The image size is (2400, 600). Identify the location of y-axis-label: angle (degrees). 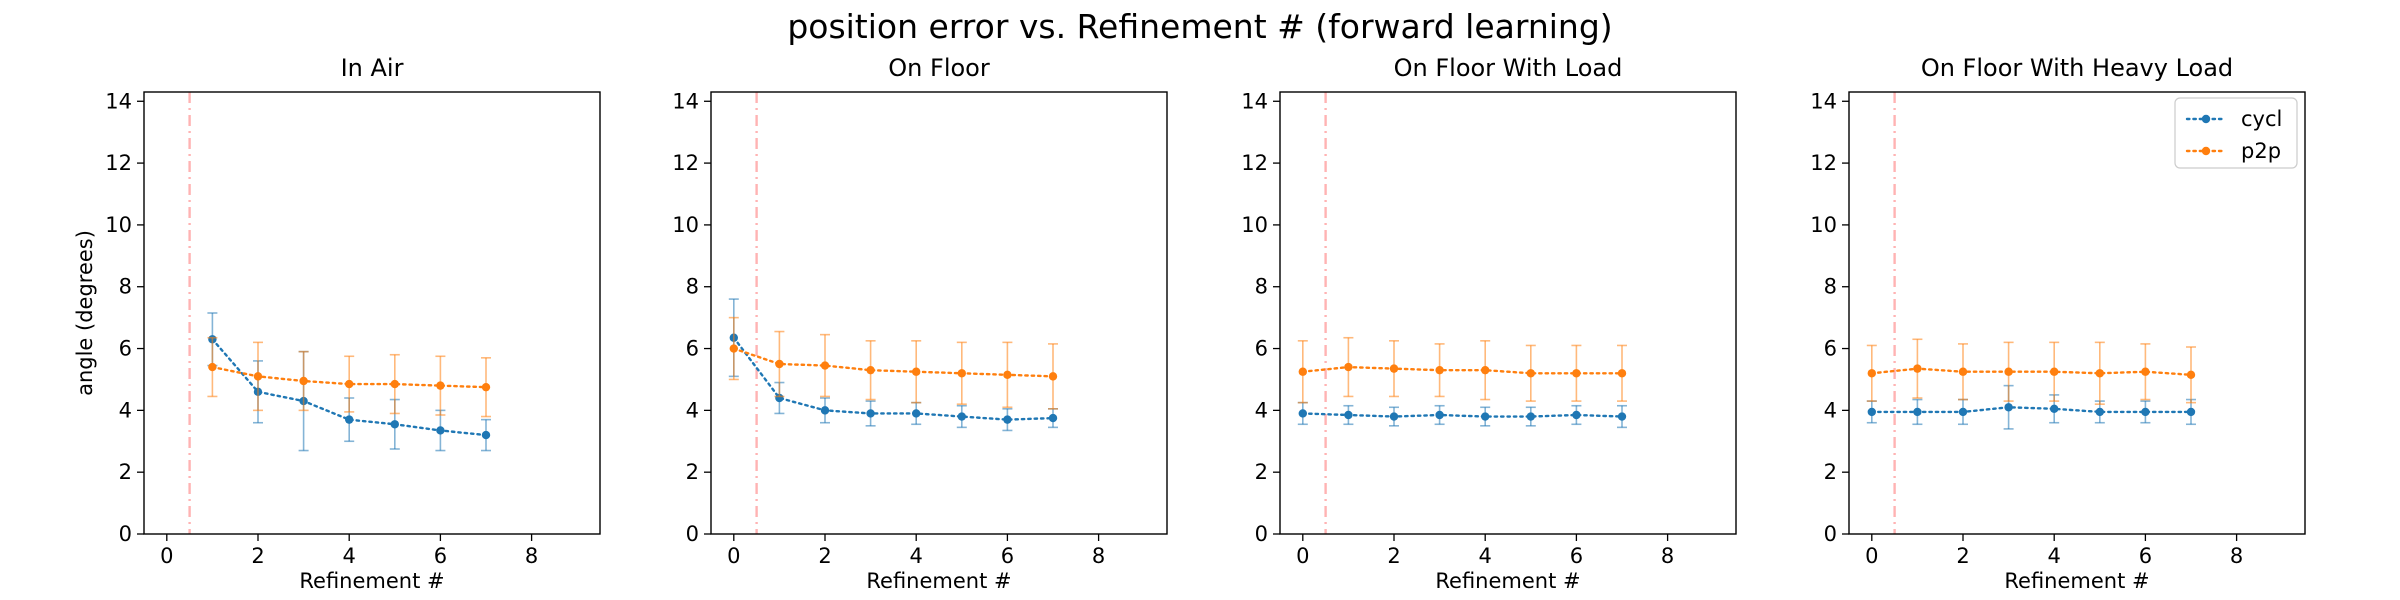
(85, 313).